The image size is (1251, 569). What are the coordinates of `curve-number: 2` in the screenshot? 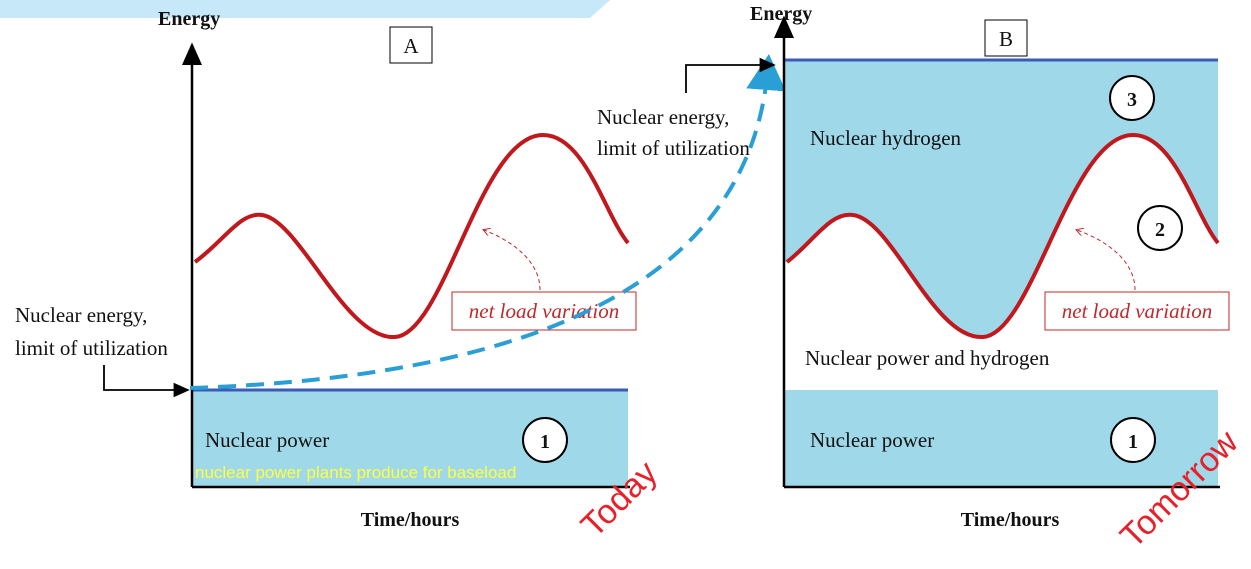 It's located at (1160, 230).